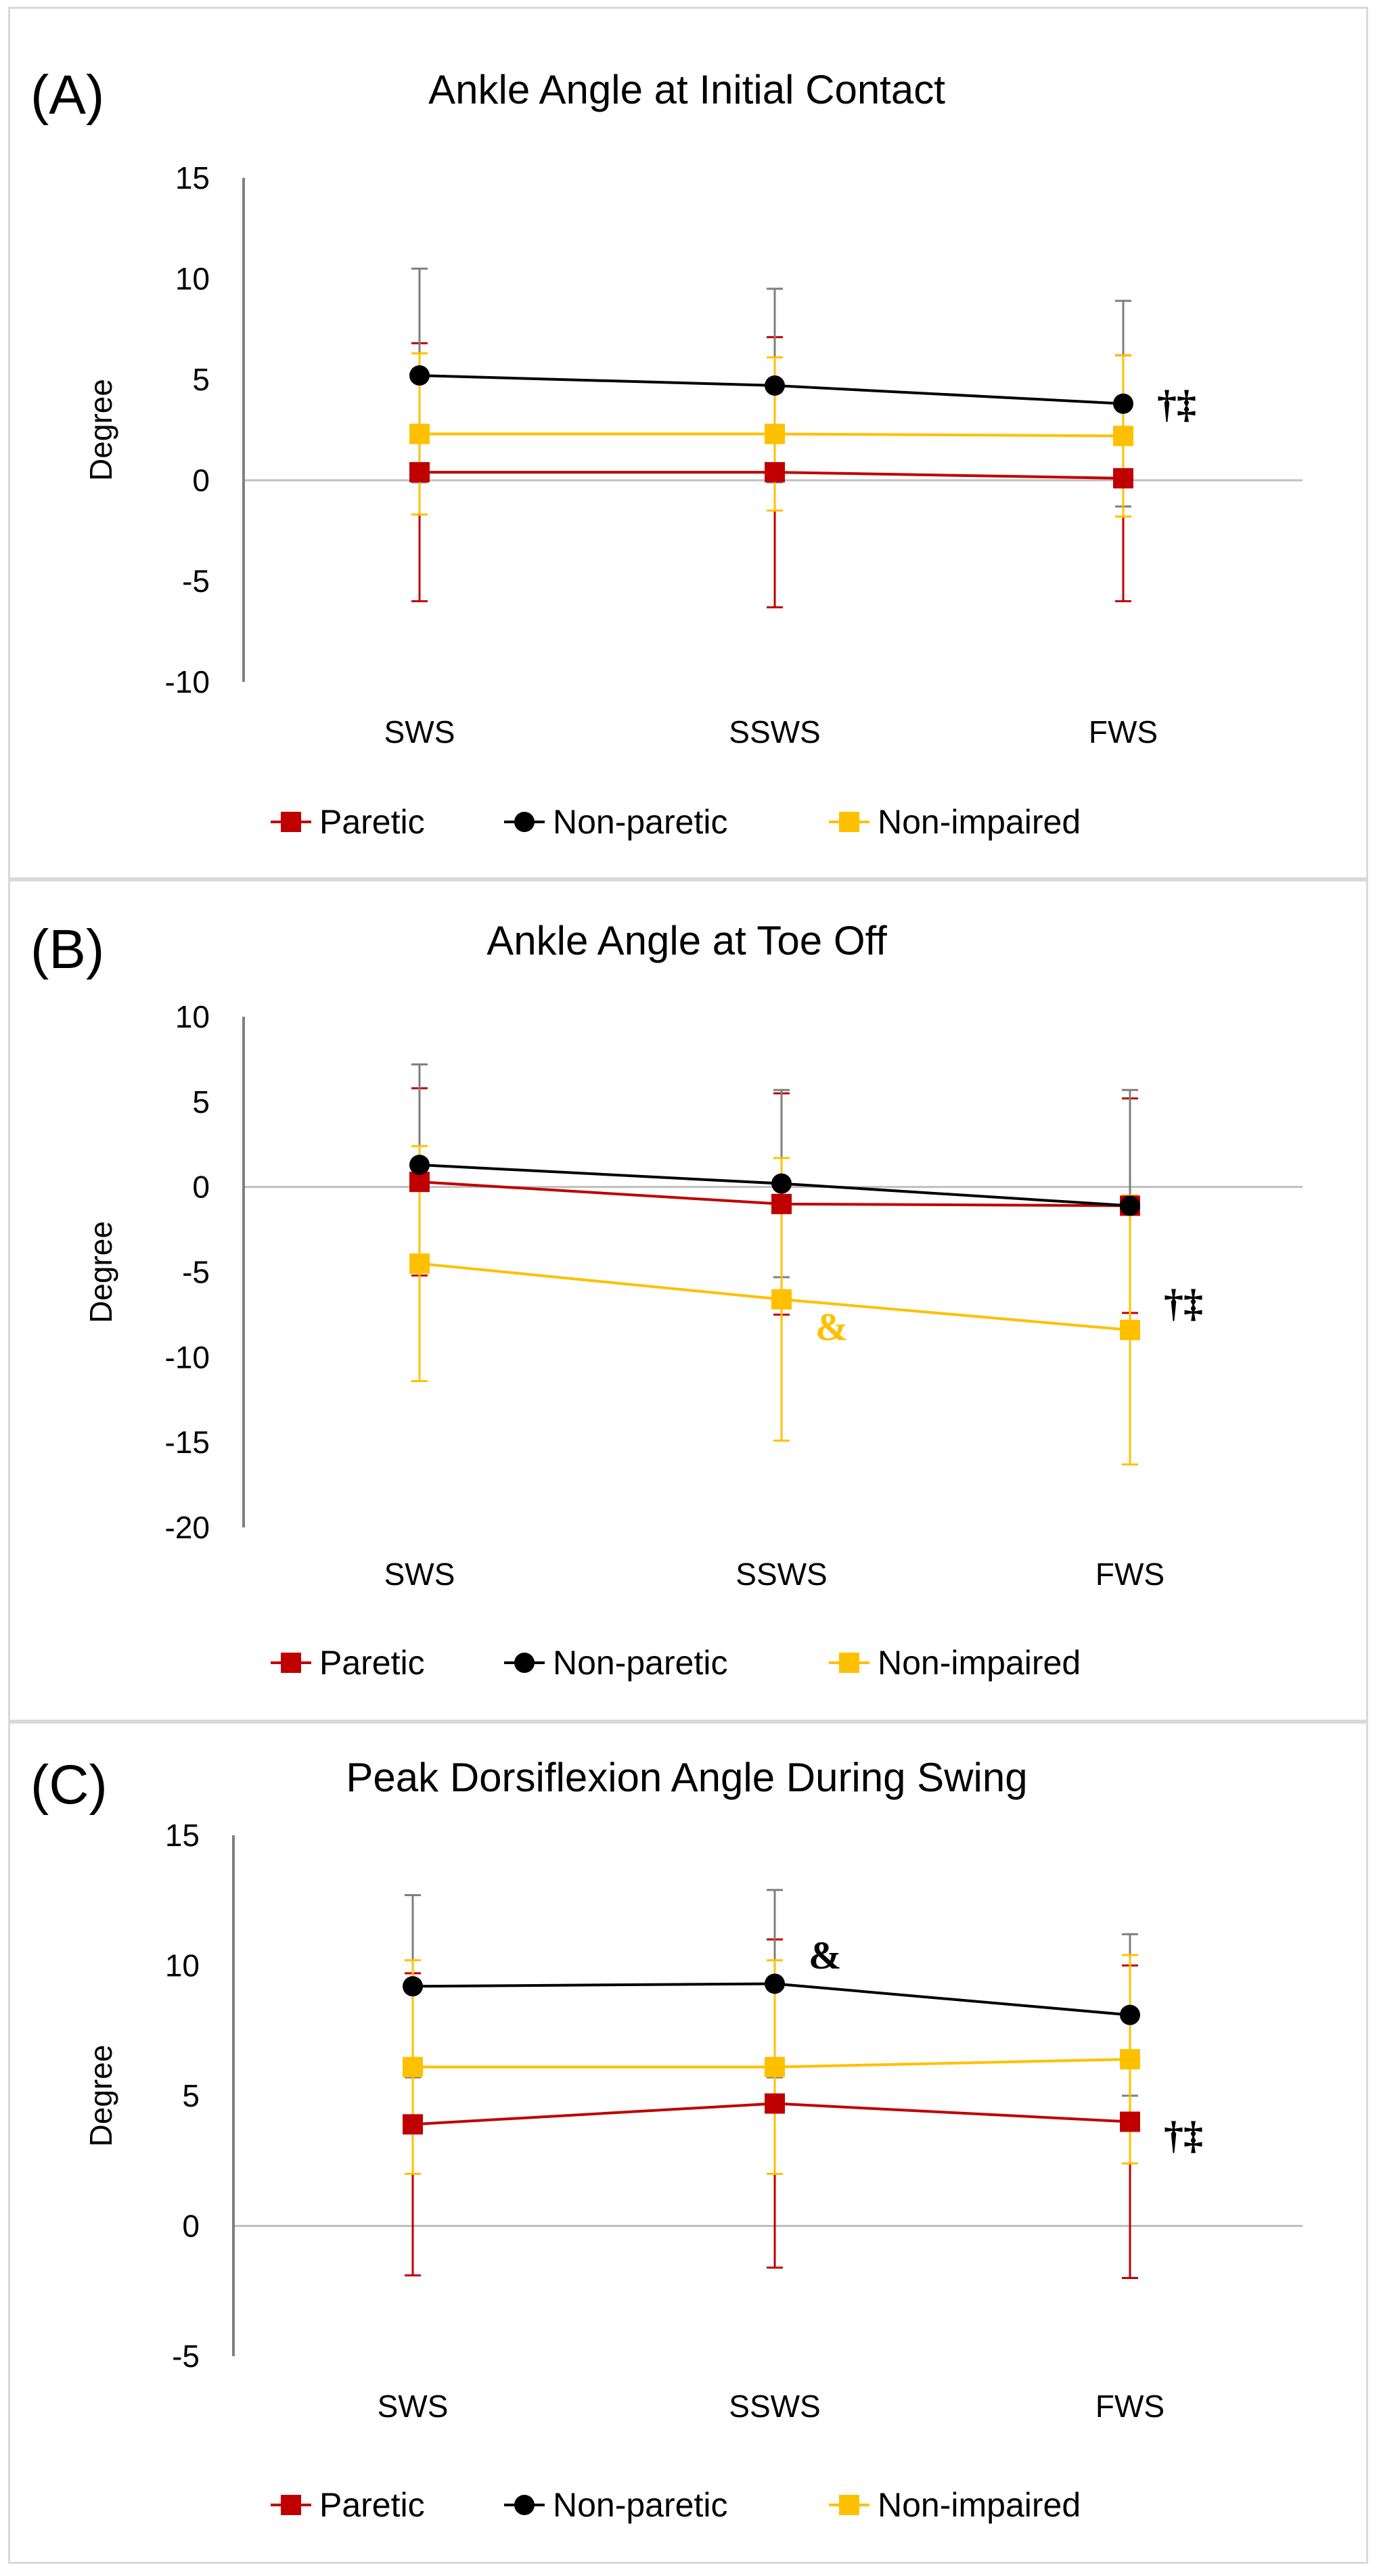 The image size is (1379, 2576). Describe the element at coordinates (69, 1785) in the screenshot. I see `panel-label: (C)` at that location.